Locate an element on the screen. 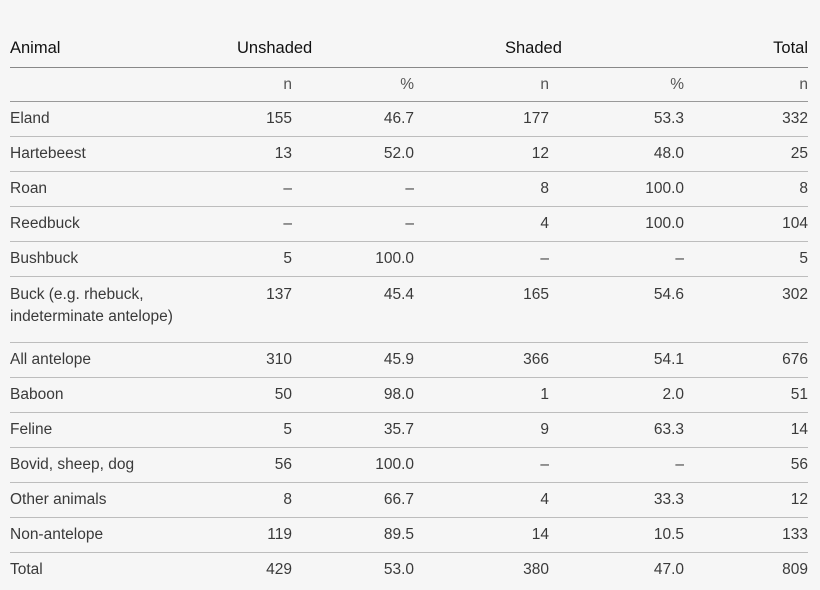  cell-unshaded-n: 5 is located at coordinates (246, 430).